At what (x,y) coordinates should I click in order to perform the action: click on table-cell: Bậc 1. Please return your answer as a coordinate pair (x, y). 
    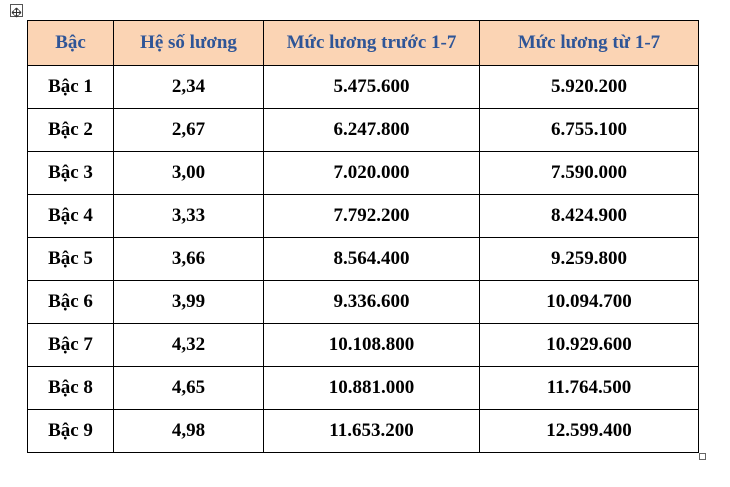
    Looking at the image, I should click on (70, 87).